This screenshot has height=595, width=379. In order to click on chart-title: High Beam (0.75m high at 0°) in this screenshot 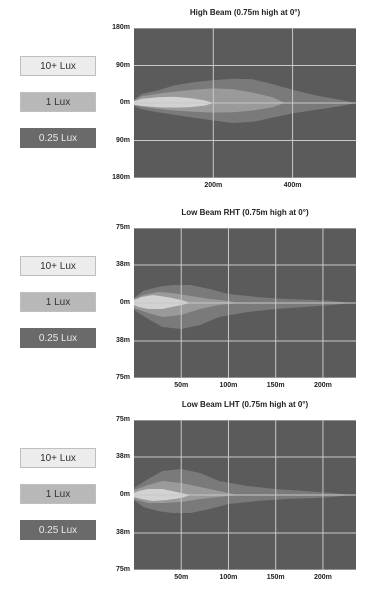, I will do `click(245, 12)`.